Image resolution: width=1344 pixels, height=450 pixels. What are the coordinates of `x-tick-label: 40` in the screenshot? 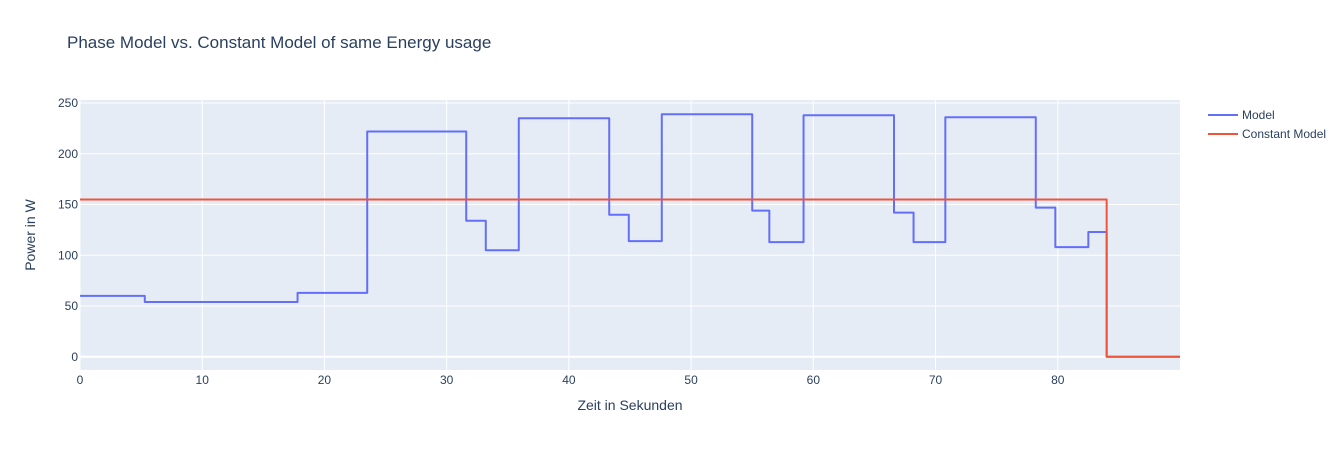 It's located at (569, 380).